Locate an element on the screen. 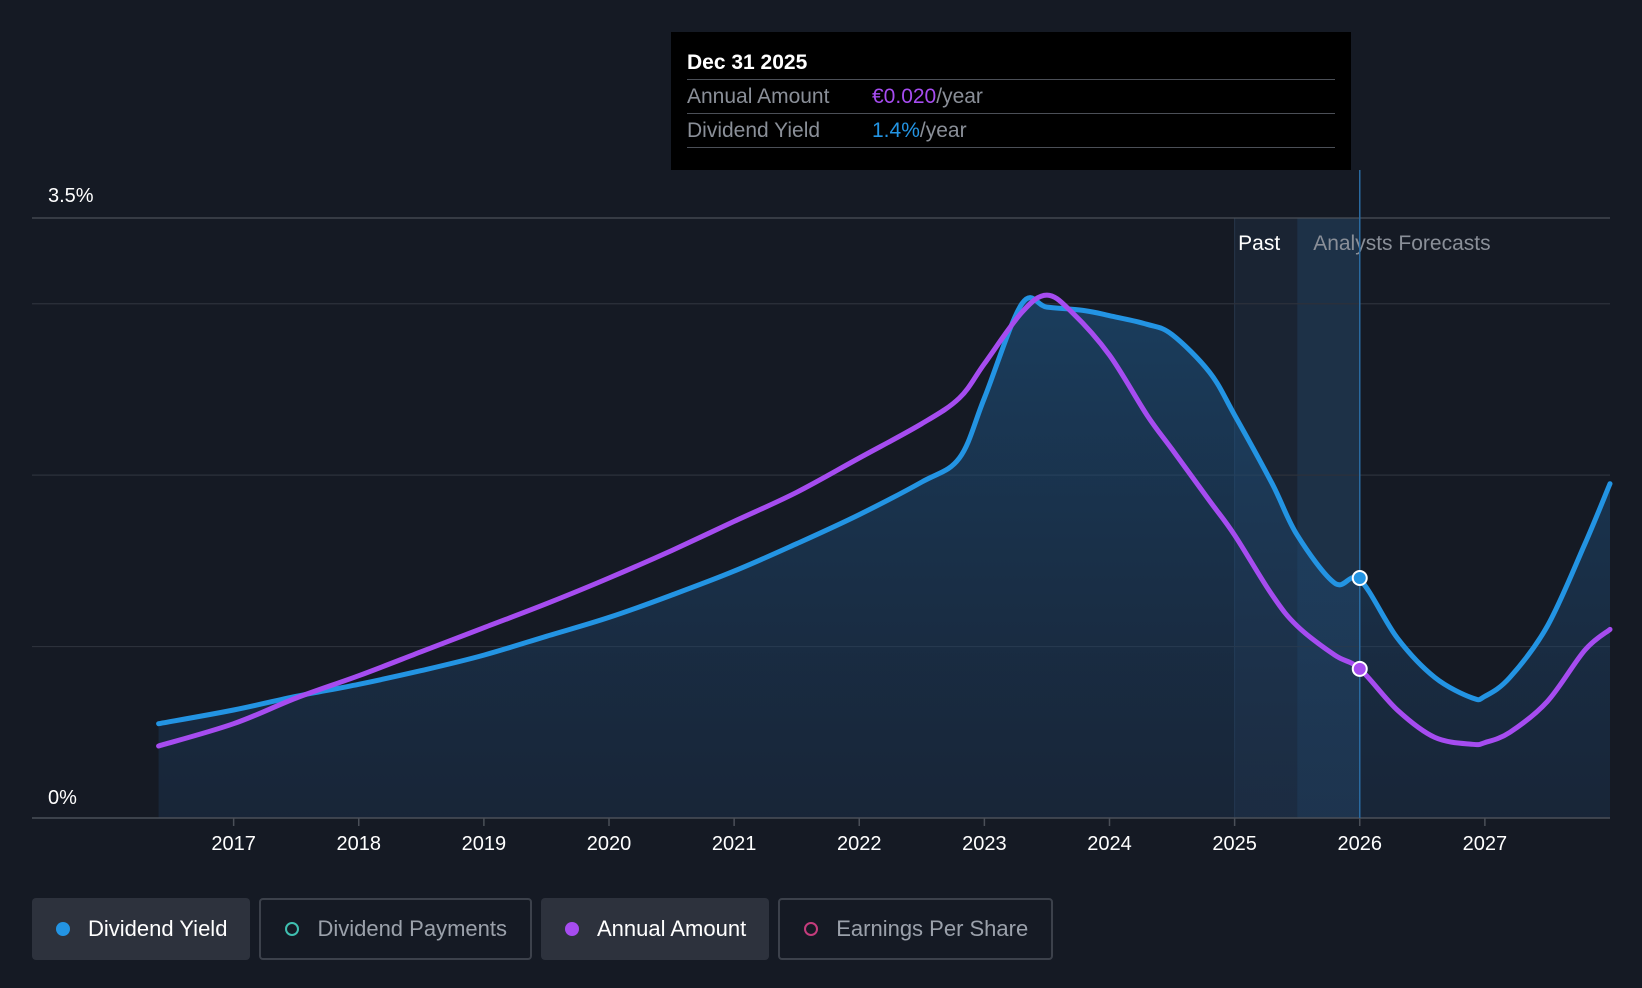  legend-label: Earnings Per Share is located at coordinates (932, 928).